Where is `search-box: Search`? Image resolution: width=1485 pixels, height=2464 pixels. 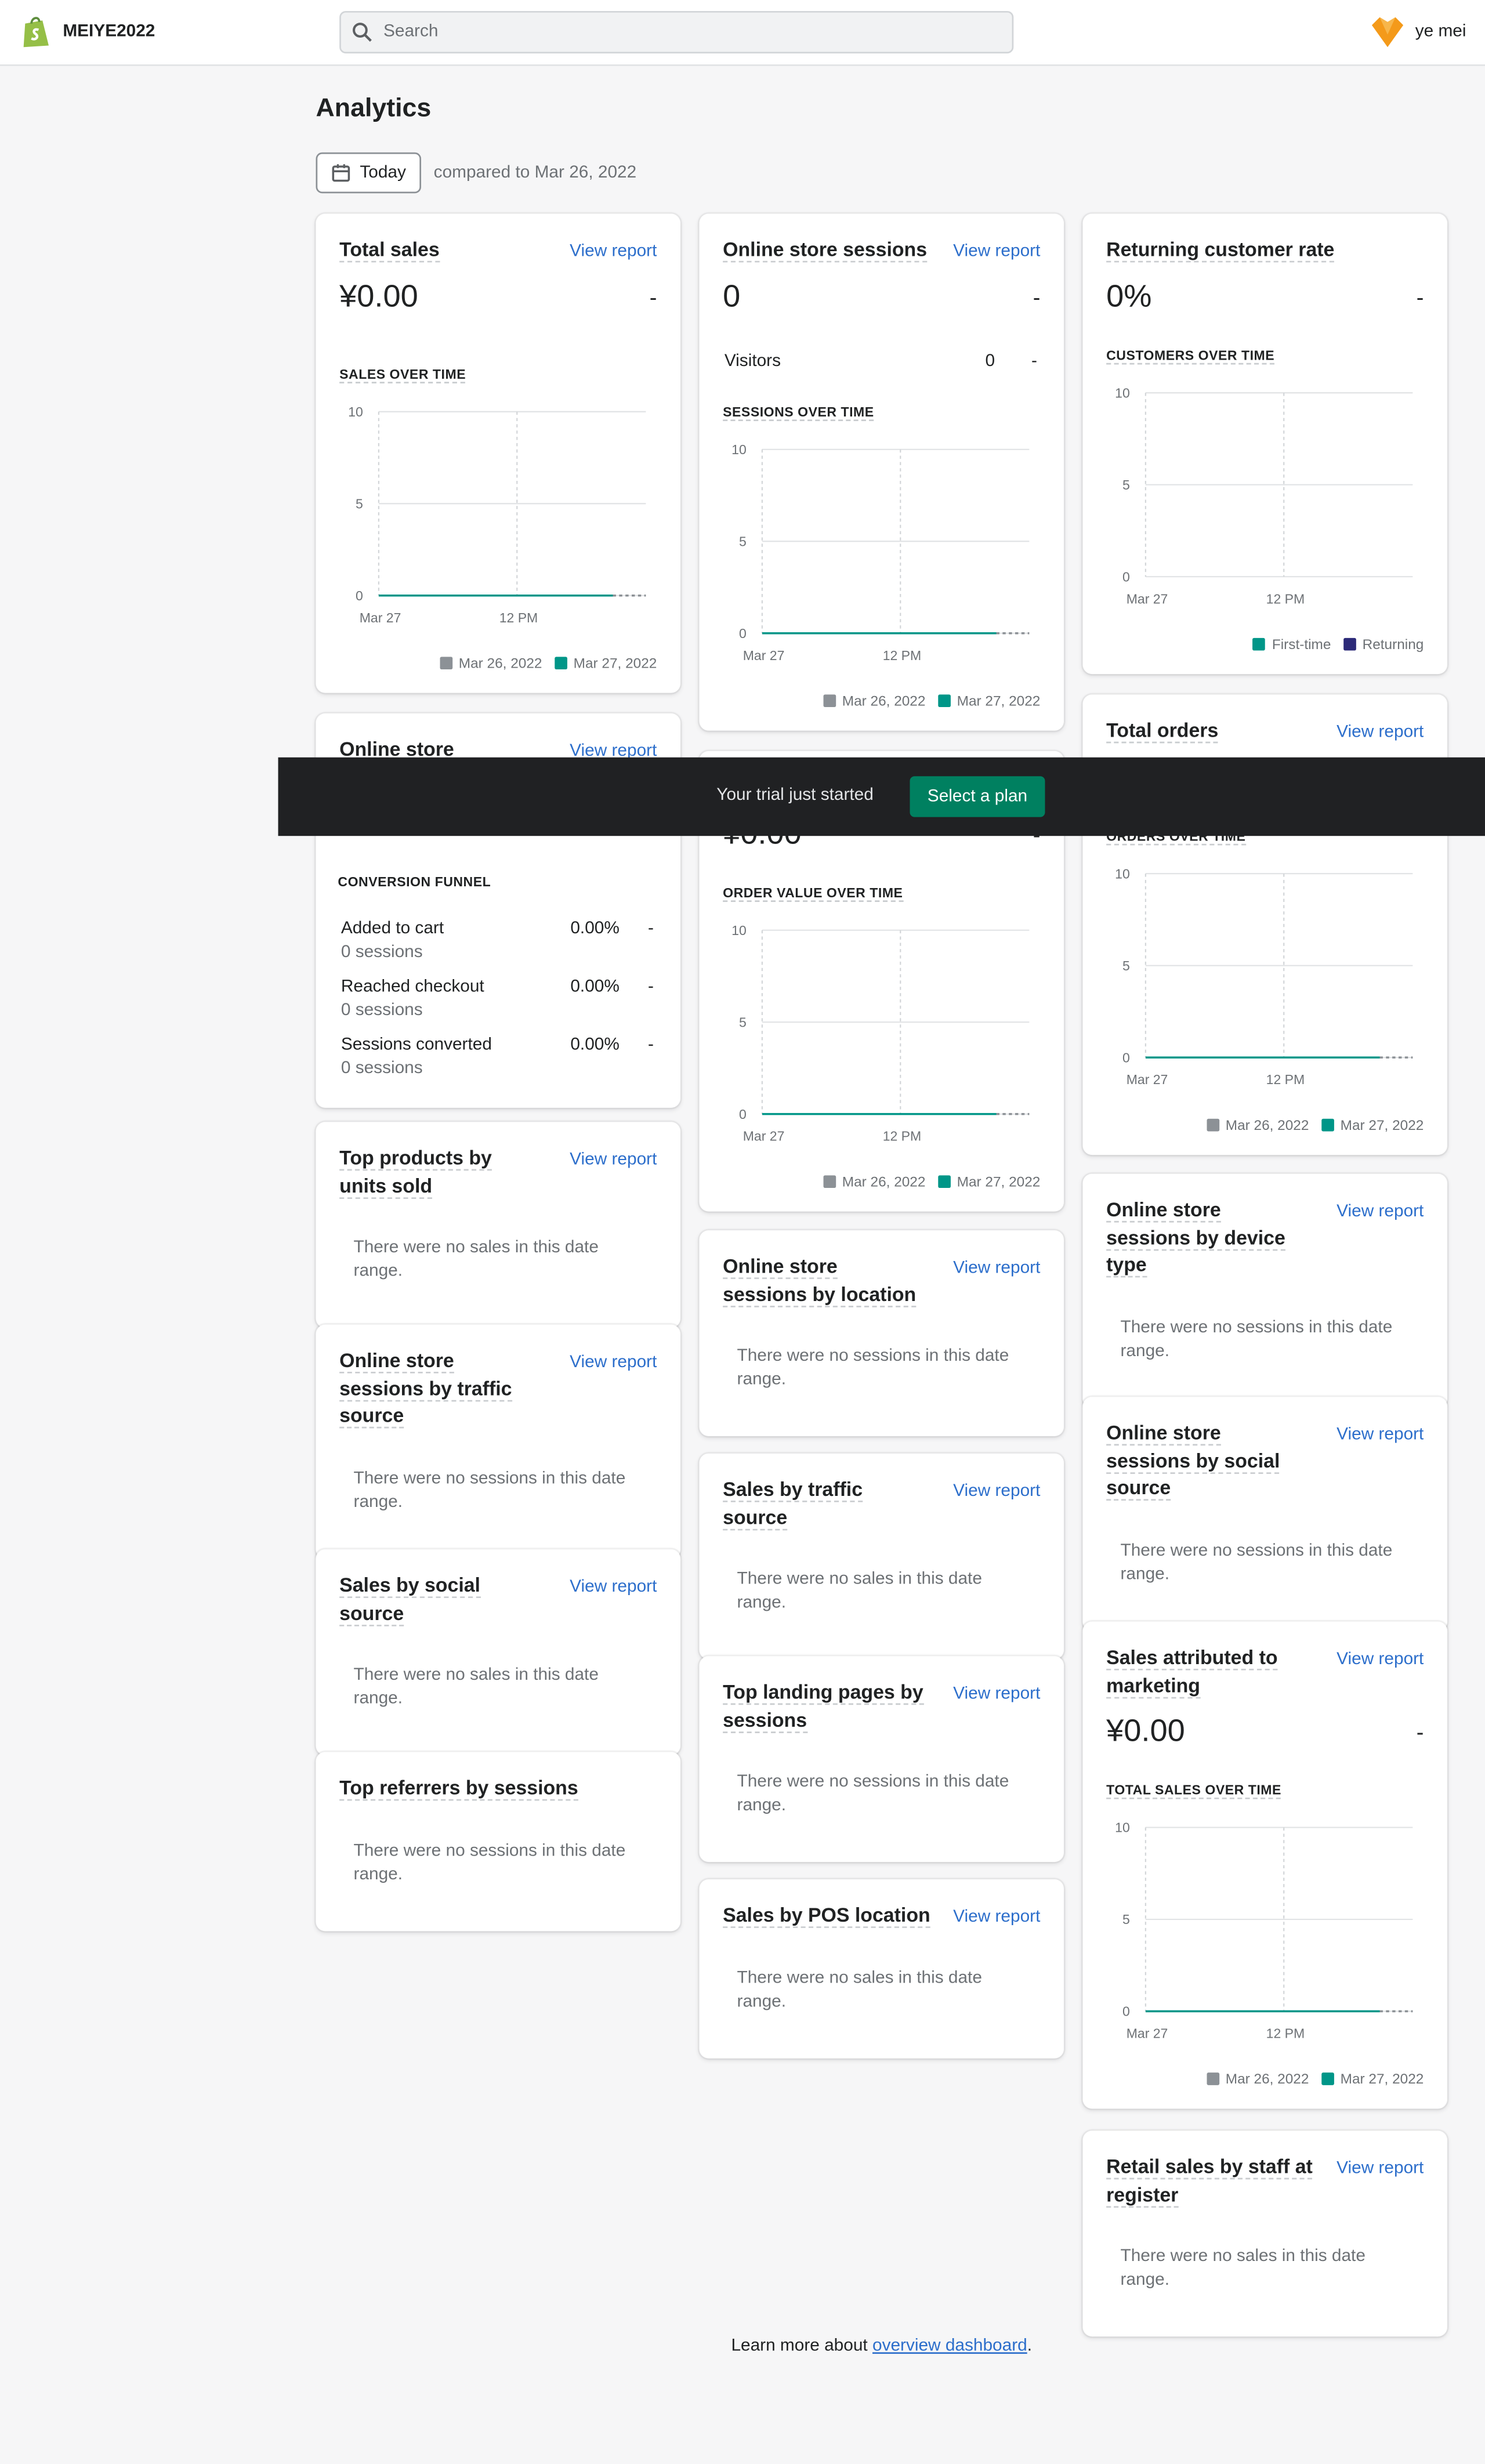 search-box: Search is located at coordinates (676, 32).